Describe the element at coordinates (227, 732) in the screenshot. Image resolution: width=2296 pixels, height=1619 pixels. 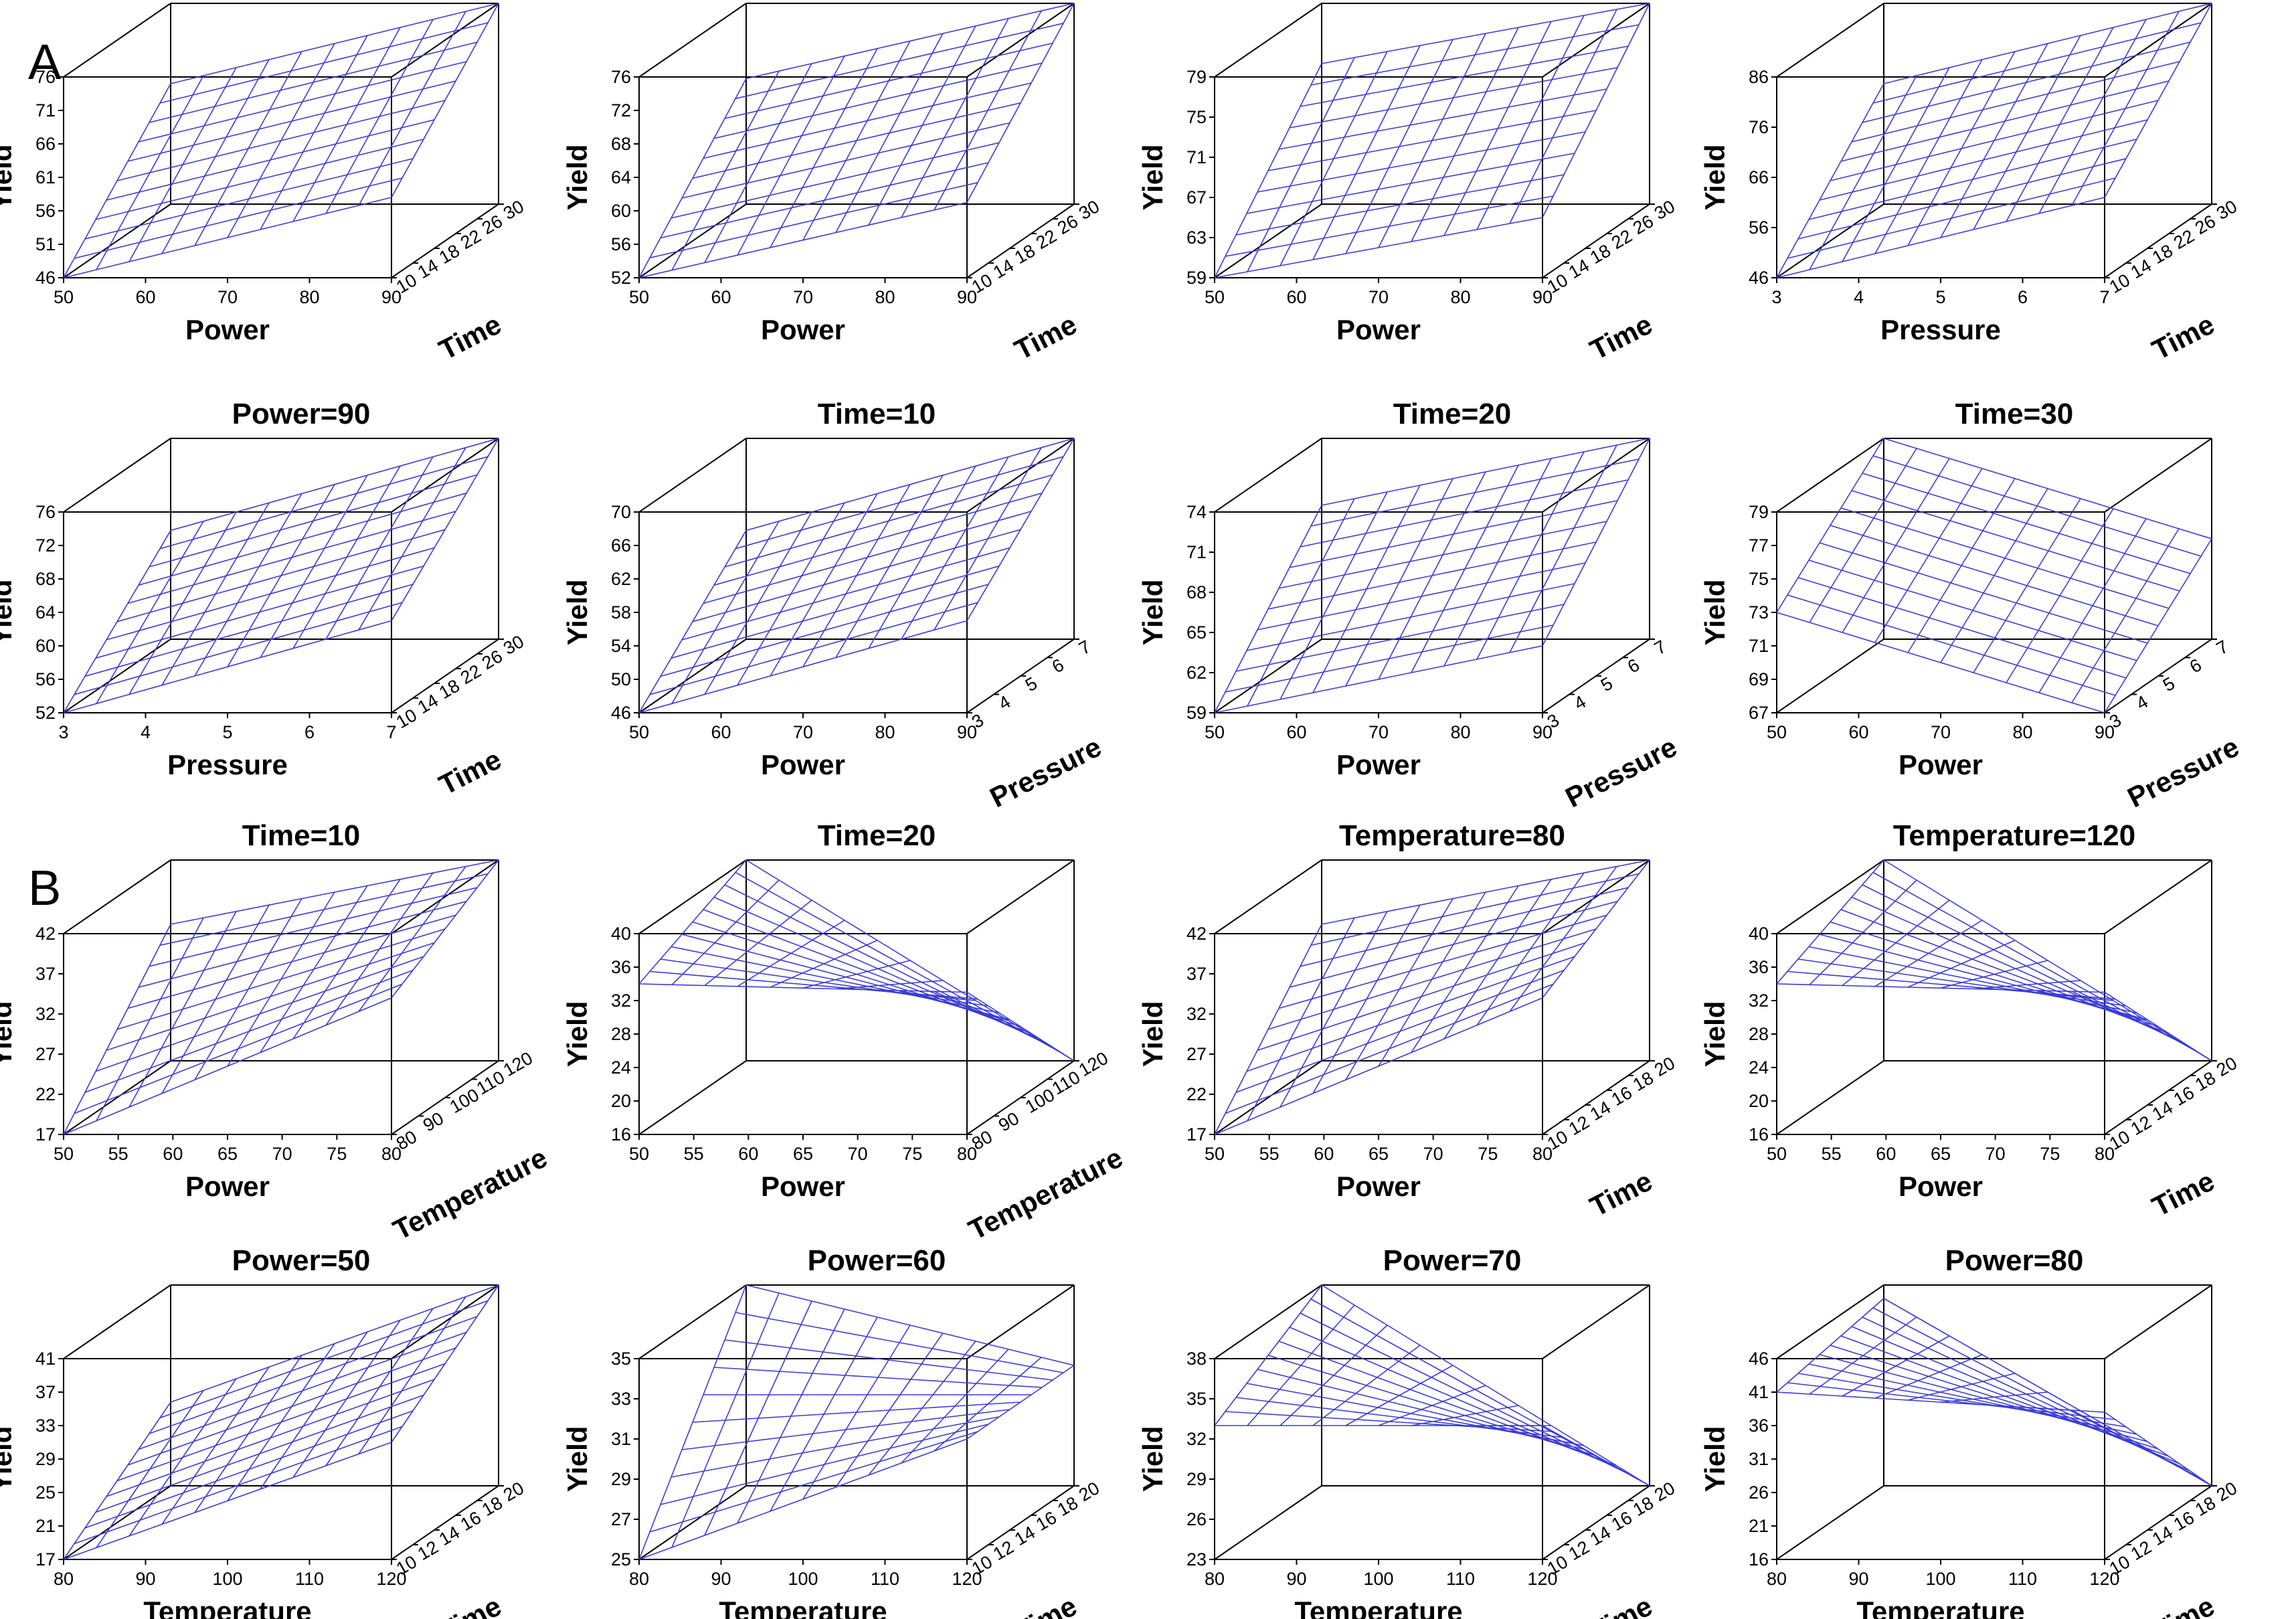
I see `x-tick-label: 5` at that location.